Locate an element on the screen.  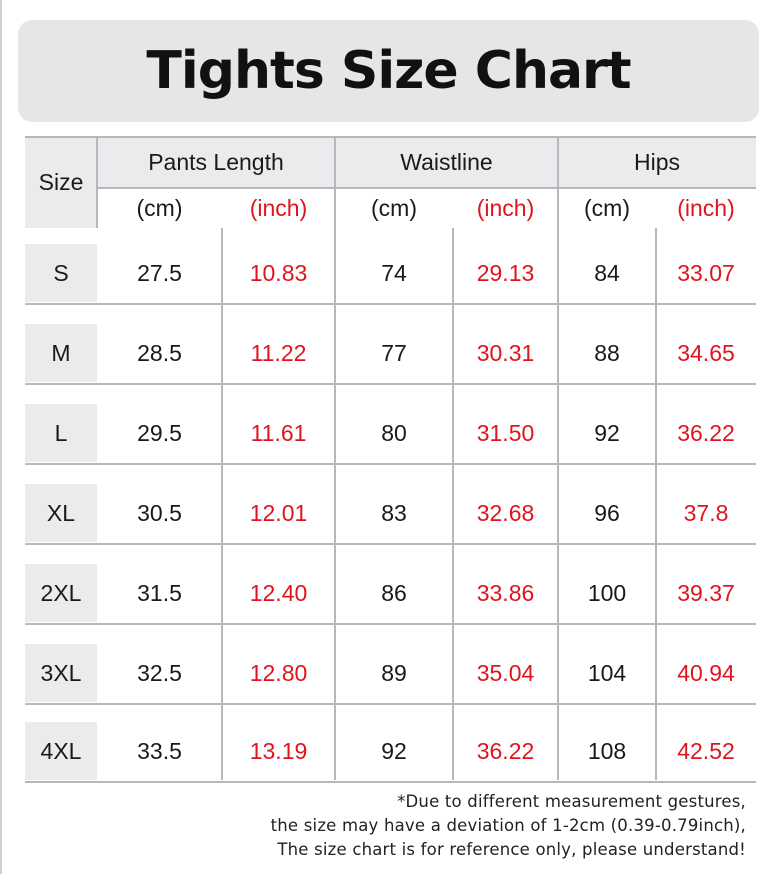
value-cell: 11.61 is located at coordinates (278, 432).